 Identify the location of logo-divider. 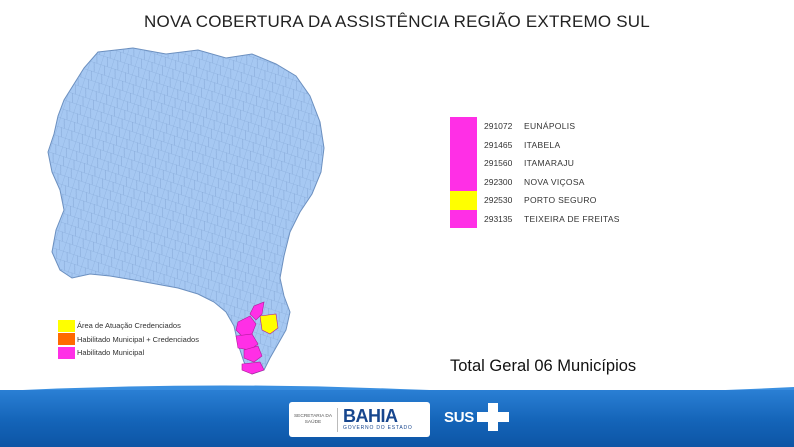
(337, 419).